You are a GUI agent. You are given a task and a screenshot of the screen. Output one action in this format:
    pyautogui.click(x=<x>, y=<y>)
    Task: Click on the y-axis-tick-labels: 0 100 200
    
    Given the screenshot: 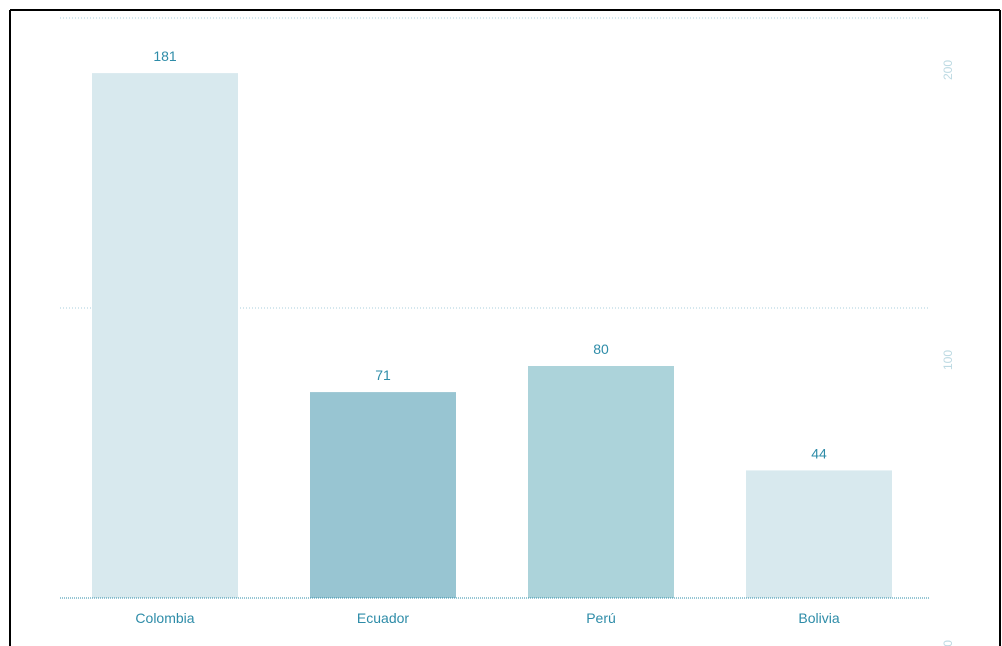 What is the action you would take?
    pyautogui.click(x=948, y=353)
    